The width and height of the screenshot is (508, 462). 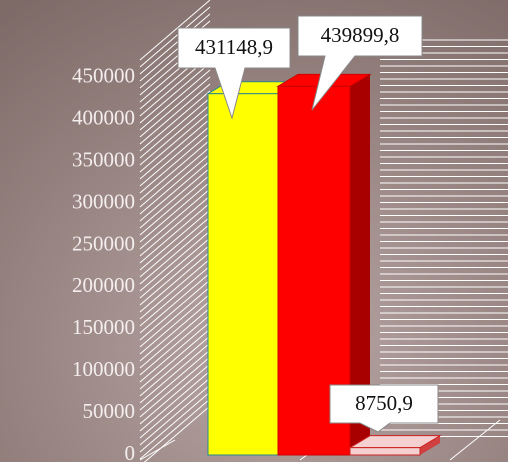 What do you see at coordinates (103, 76) in the screenshot?
I see `y-tick-label: 450000` at bounding box center [103, 76].